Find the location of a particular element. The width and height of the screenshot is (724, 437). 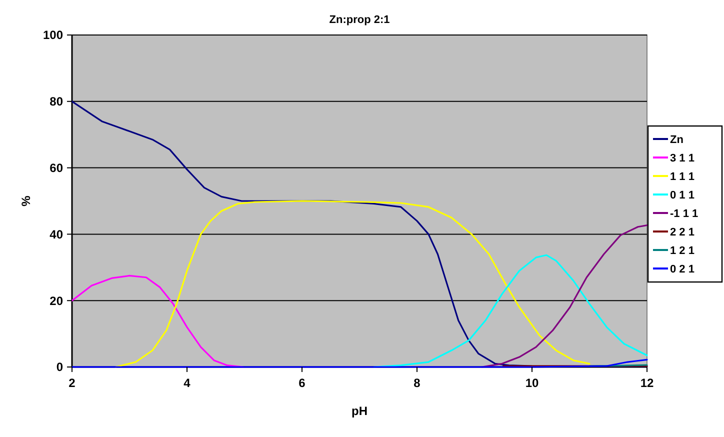

y-tick-label: 60 is located at coordinates (57, 168).